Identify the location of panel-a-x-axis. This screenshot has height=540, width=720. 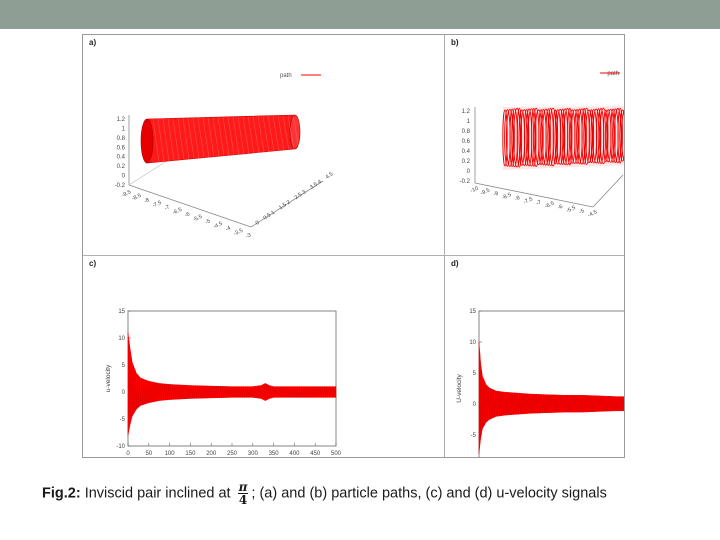
(190, 206).